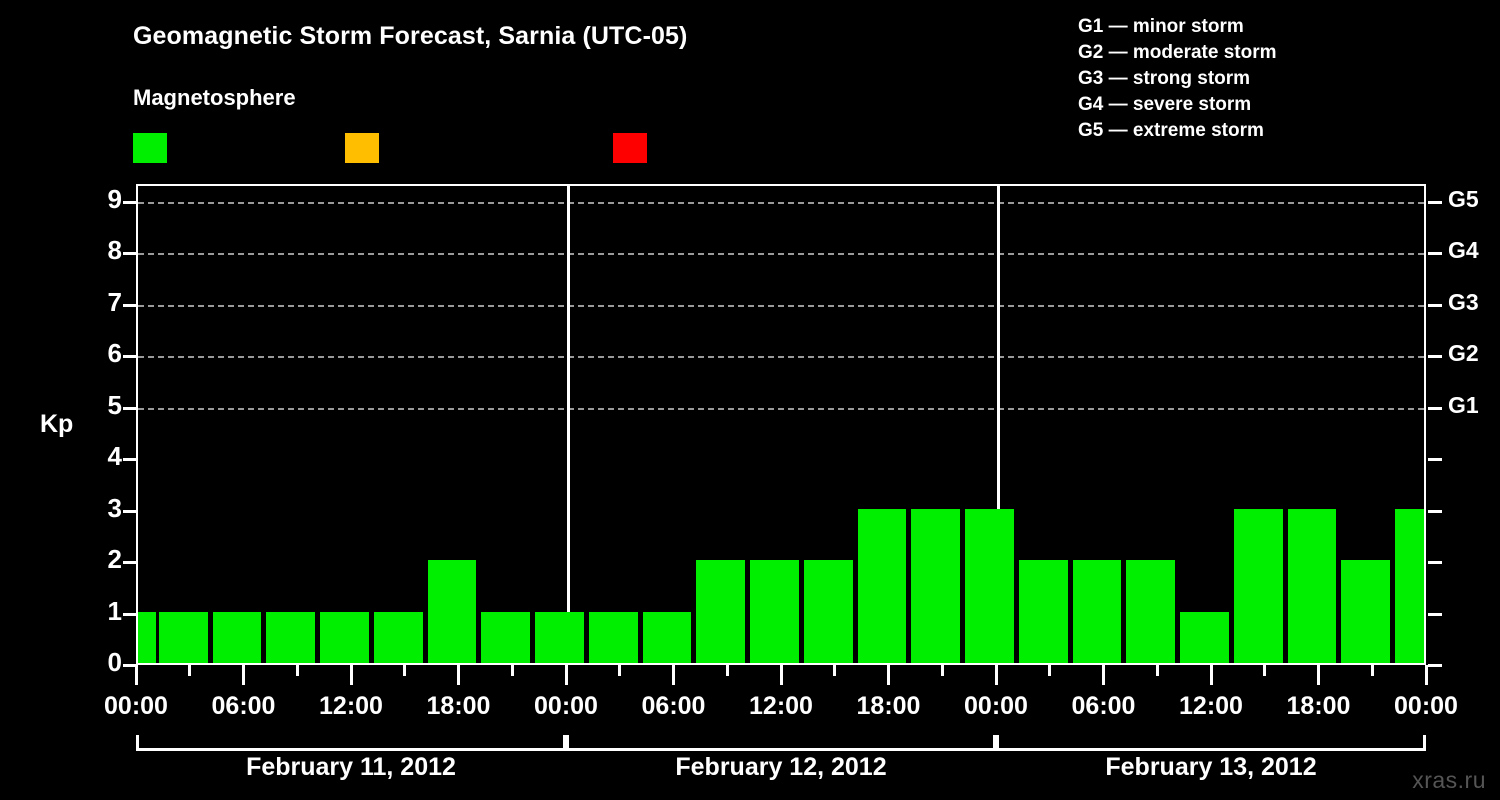 Image resolution: width=1500 pixels, height=800 pixels. Describe the element at coordinates (1449, 780) in the screenshot. I see `watermark: xras.ru` at that location.